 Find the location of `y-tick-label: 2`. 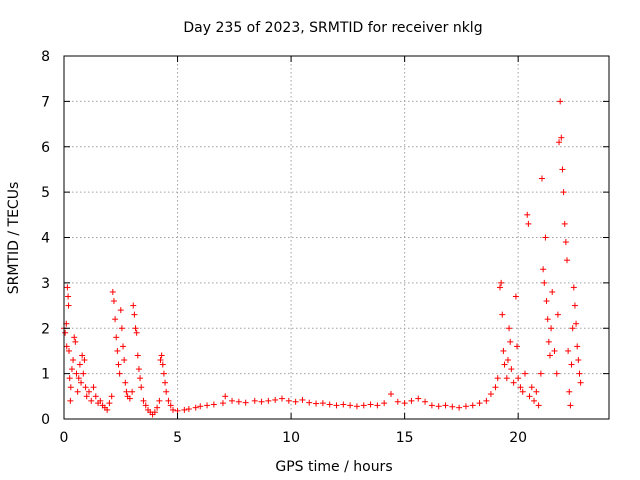

y-tick-label: 2 is located at coordinates (45, 329).